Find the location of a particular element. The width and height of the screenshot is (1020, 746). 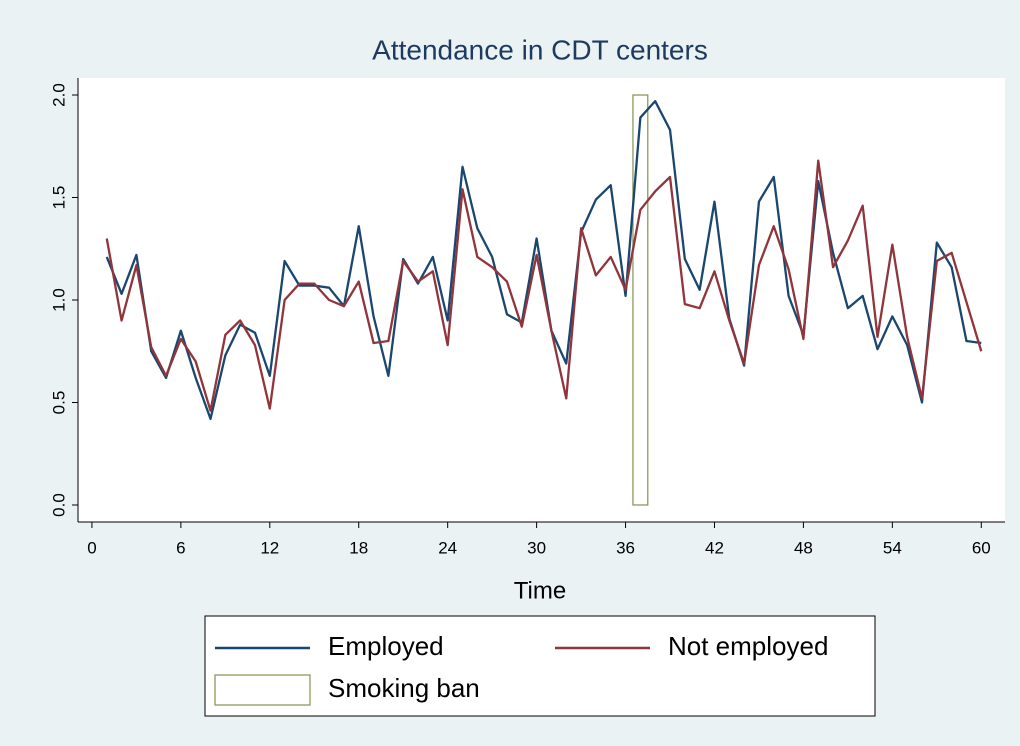

x-tick-label: 6 is located at coordinates (180, 547).